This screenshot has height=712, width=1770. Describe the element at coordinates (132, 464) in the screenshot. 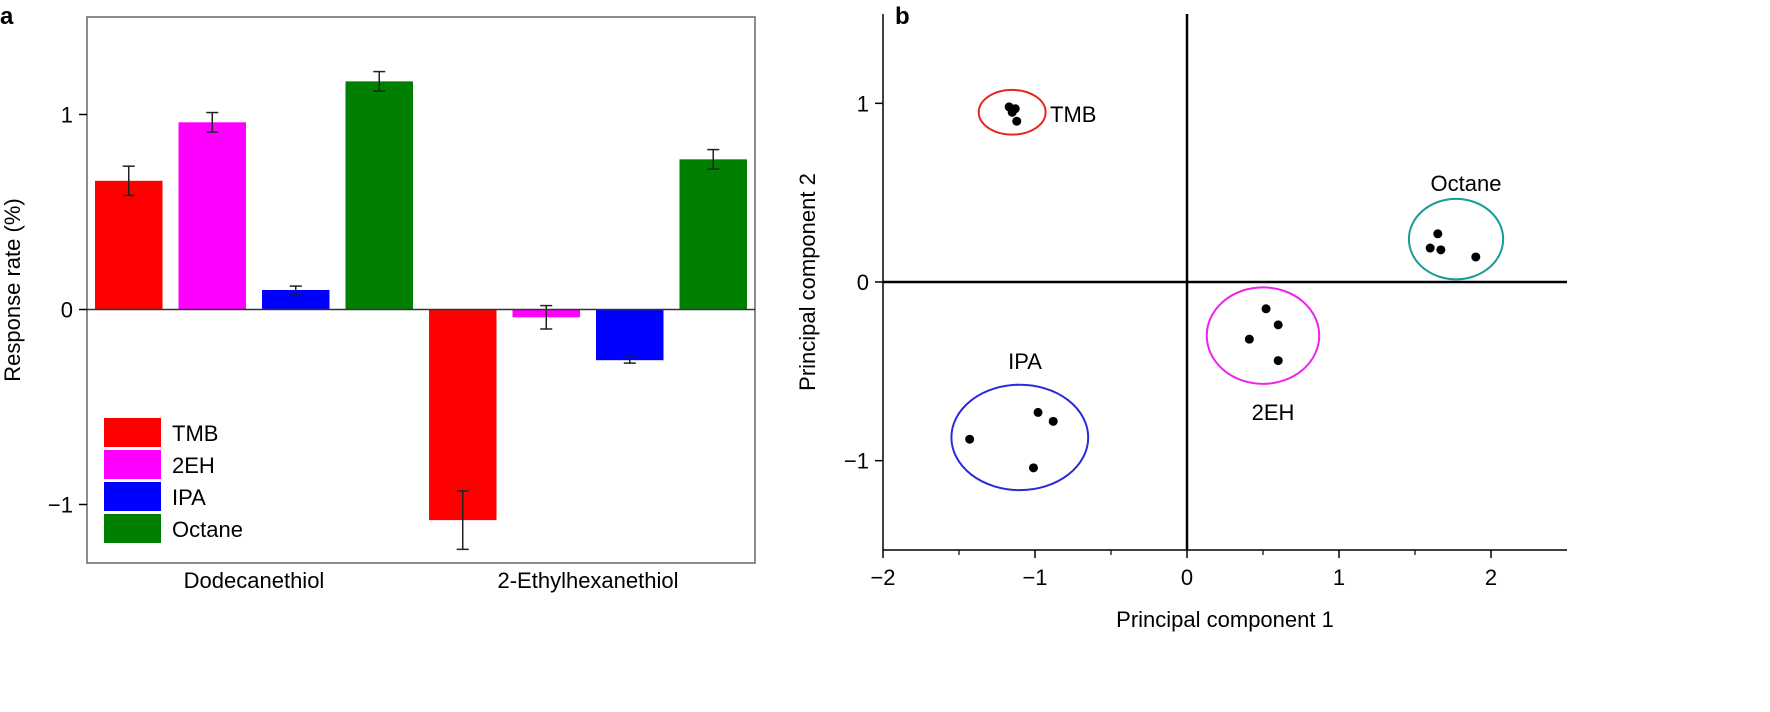

I see `legend-swatch-2eh` at that location.